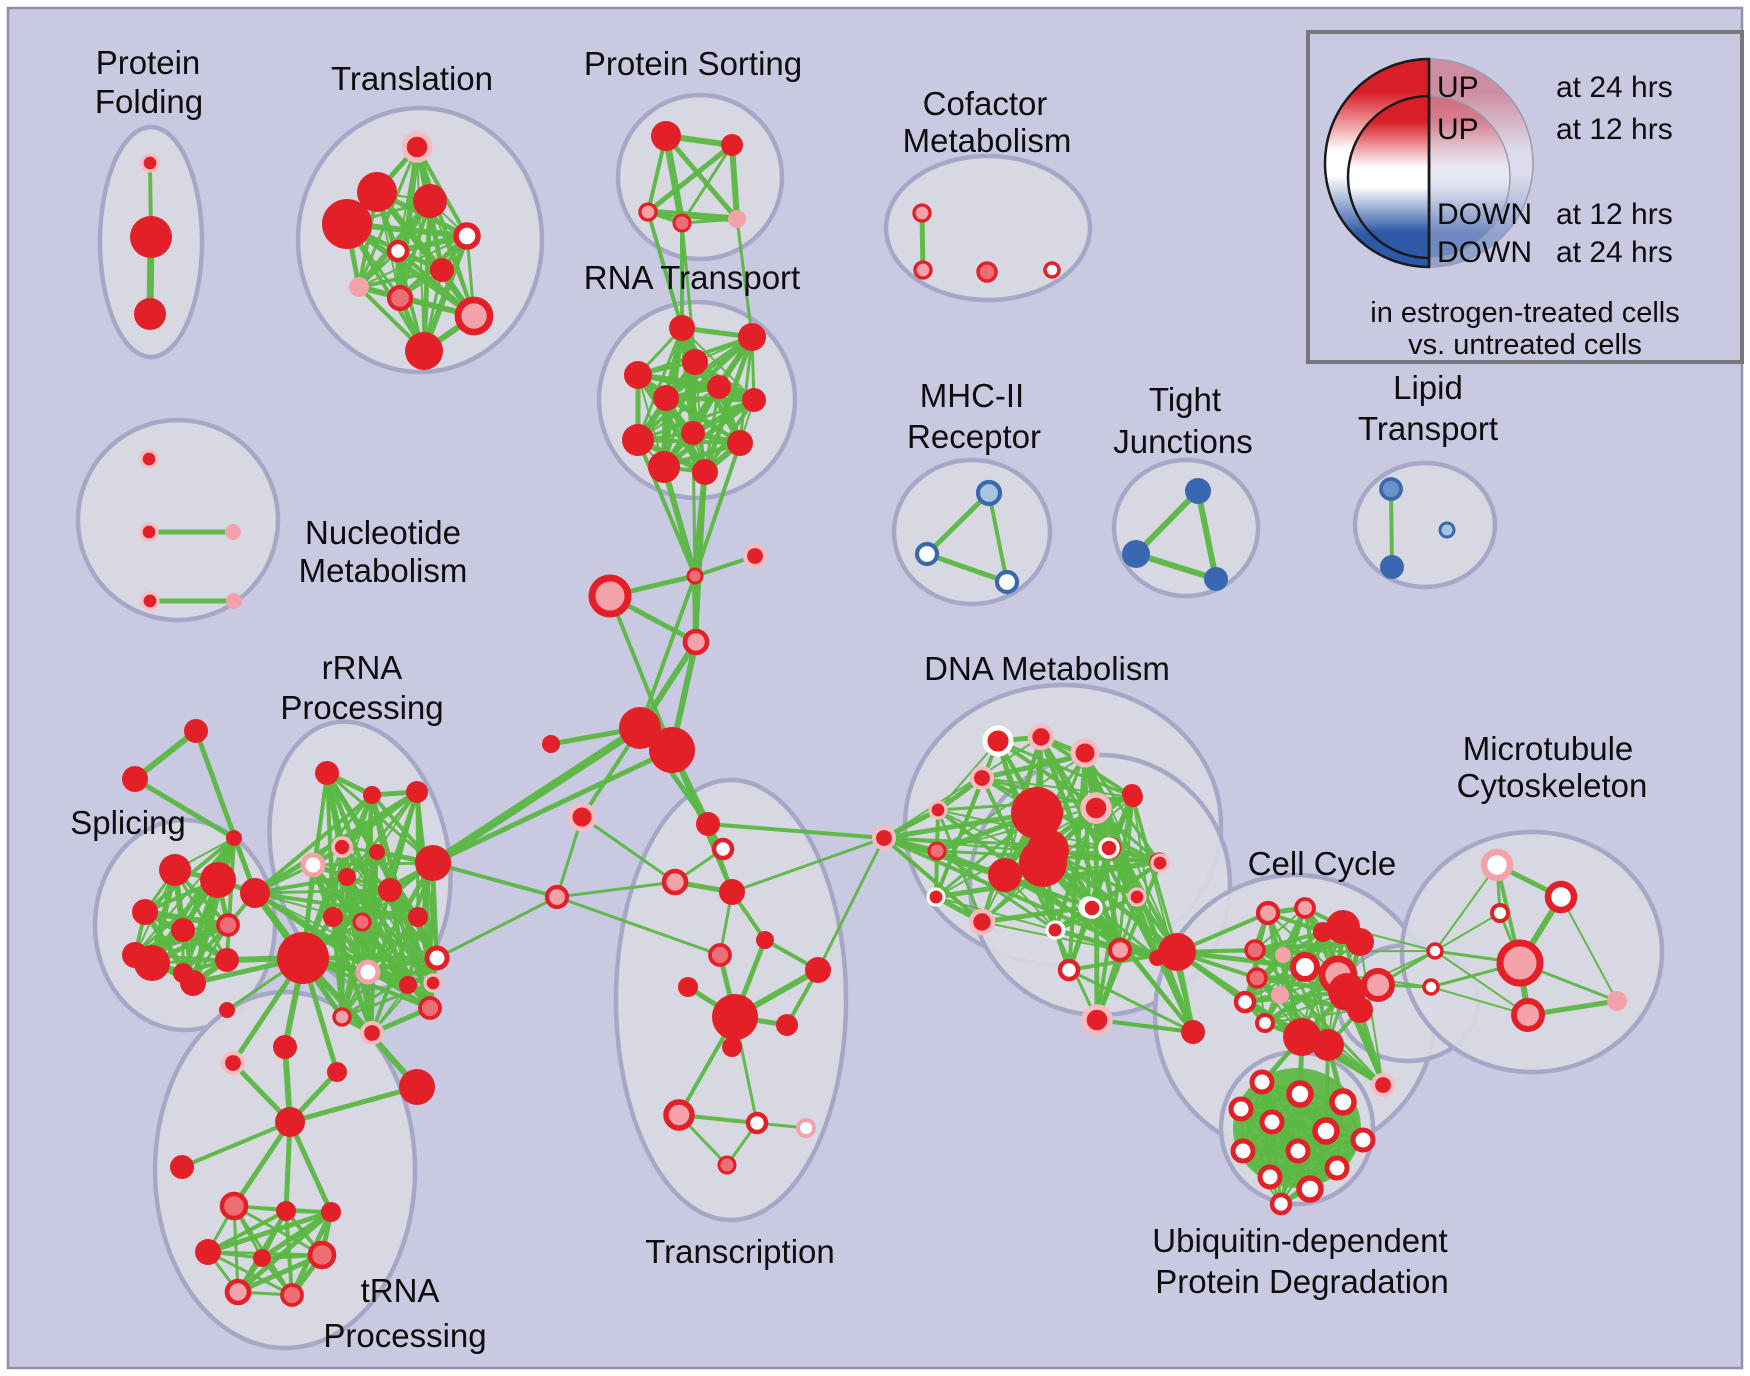  What do you see at coordinates (988, 228) in the screenshot?
I see `cluster-ellipse-cofactor` at bounding box center [988, 228].